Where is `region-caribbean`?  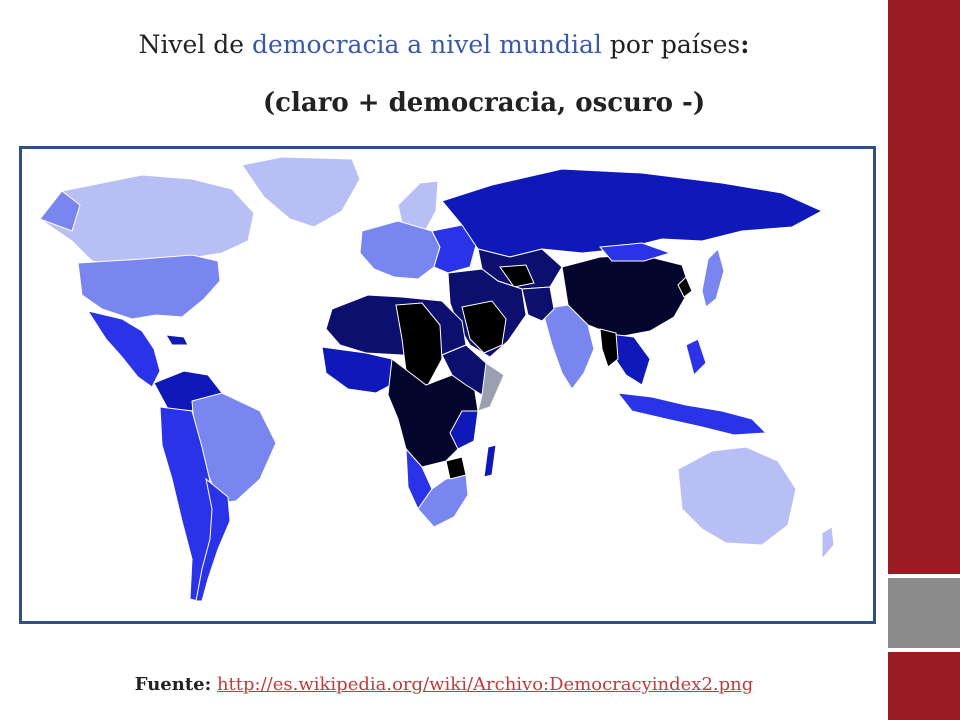 region-caribbean is located at coordinates (177, 340).